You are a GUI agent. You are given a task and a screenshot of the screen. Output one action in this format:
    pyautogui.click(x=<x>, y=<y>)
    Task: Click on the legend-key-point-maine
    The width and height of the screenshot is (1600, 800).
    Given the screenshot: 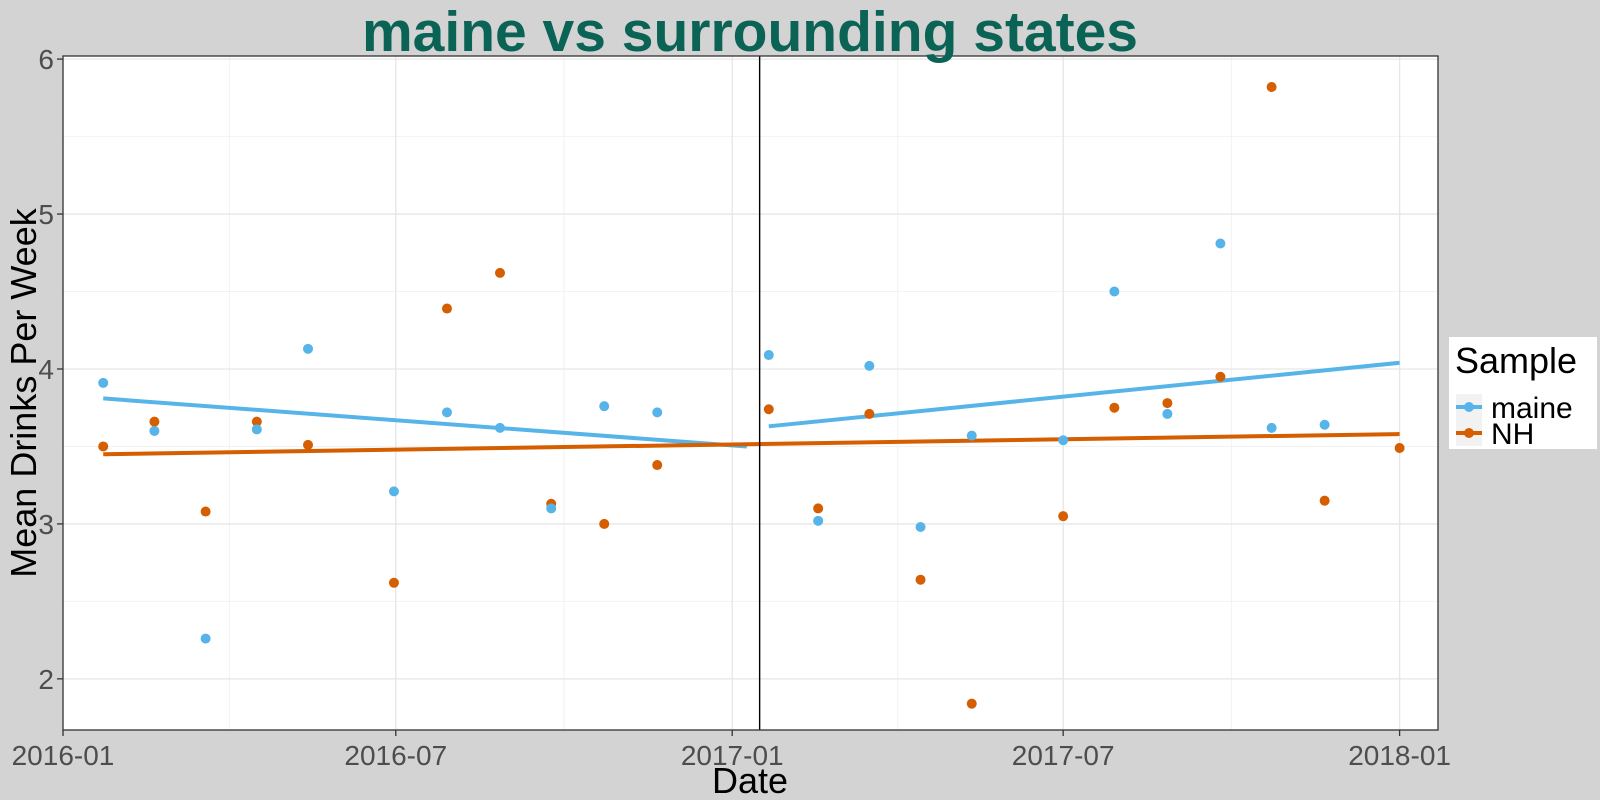 What is the action you would take?
    pyautogui.click(x=1469, y=407)
    